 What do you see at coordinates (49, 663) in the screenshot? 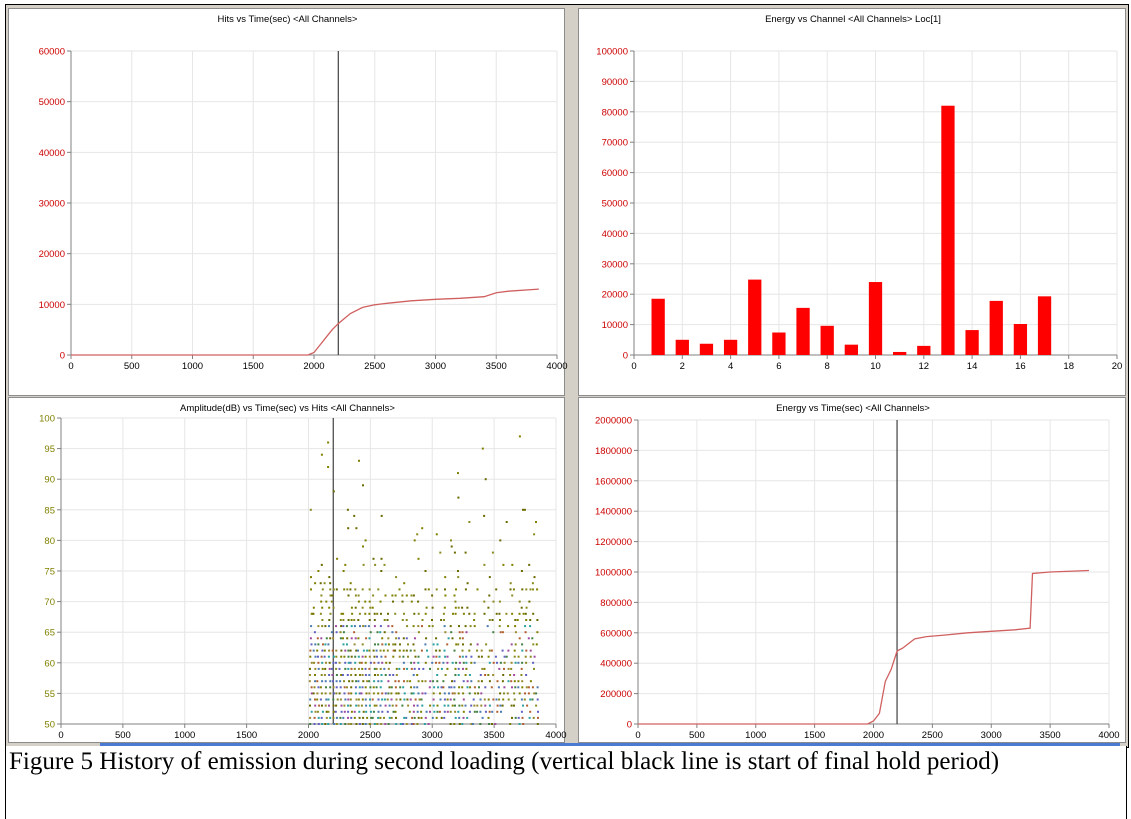
I see `y-tick-label: 60` at bounding box center [49, 663].